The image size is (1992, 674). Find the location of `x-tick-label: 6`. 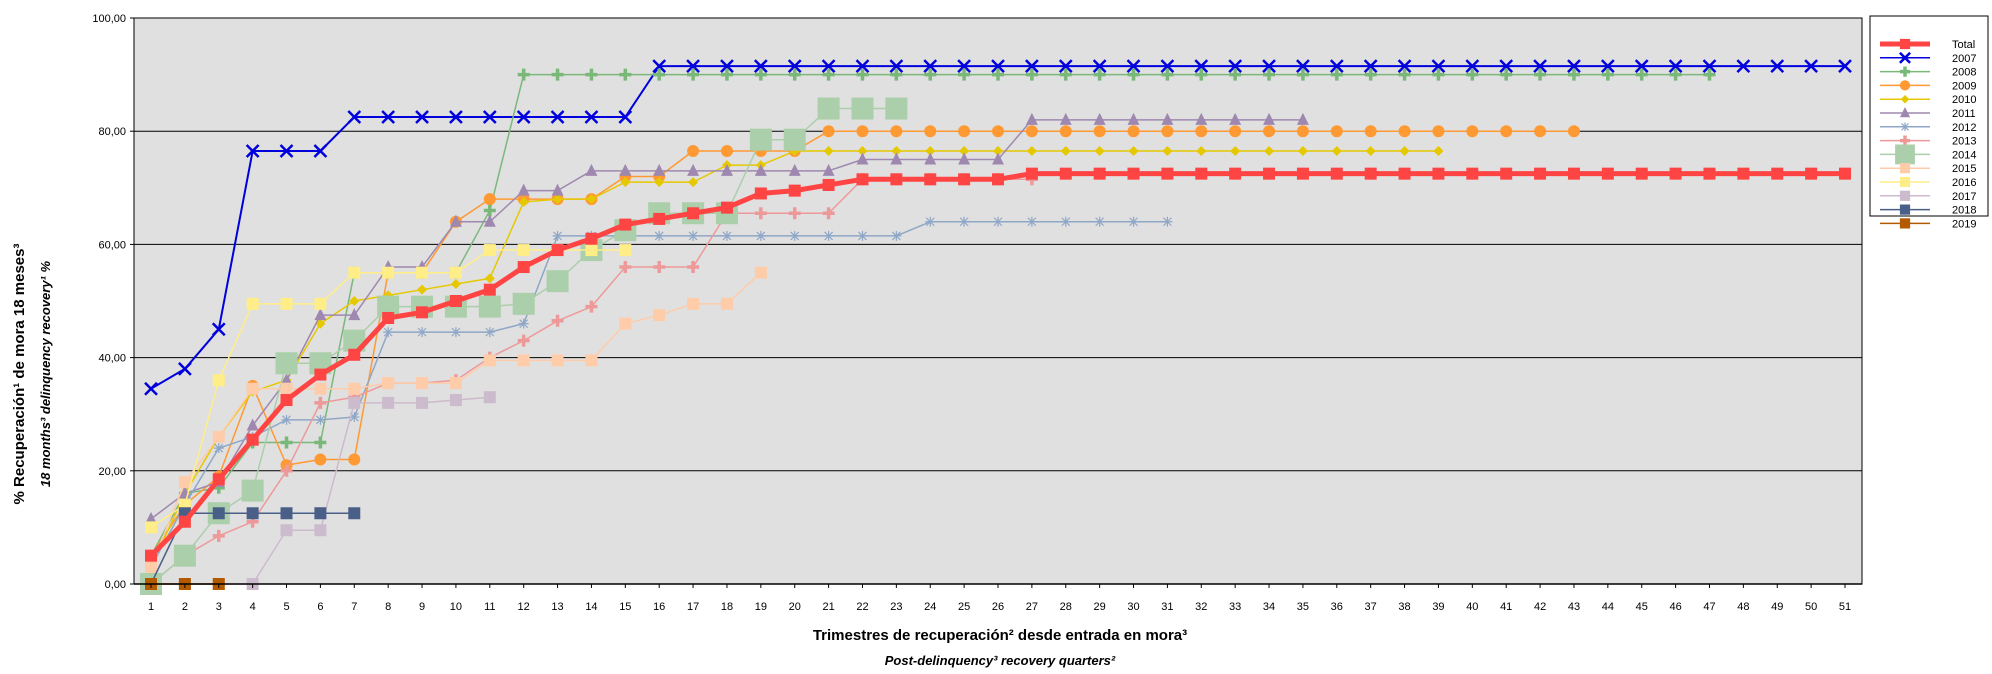

x-tick-label: 6 is located at coordinates (320, 607).